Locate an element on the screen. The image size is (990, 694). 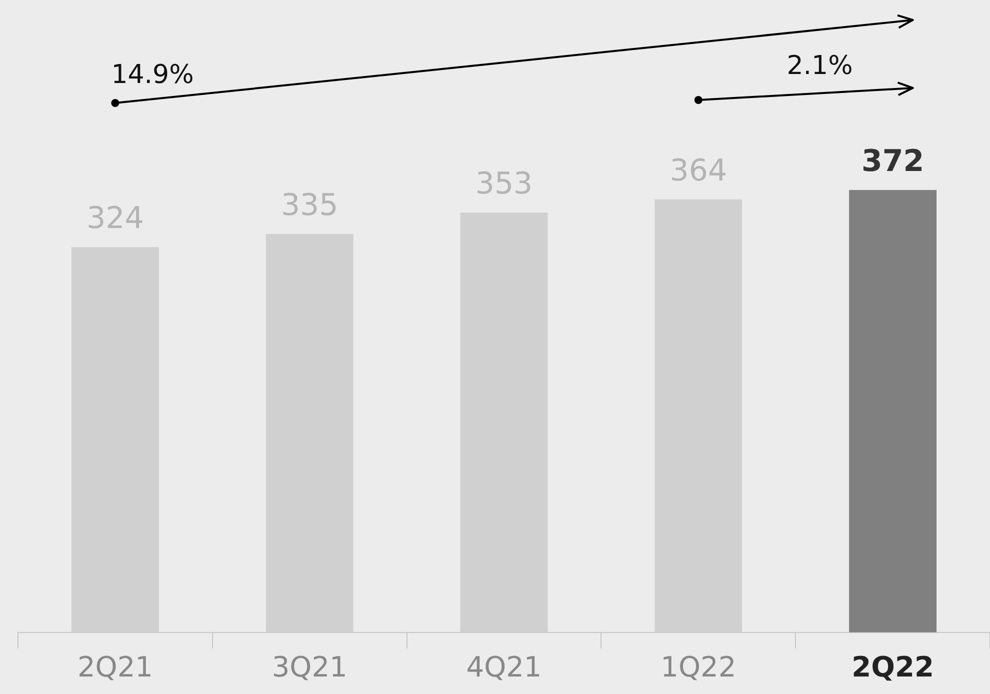
x-tick-label: 4Q21 is located at coordinates (504, 667).